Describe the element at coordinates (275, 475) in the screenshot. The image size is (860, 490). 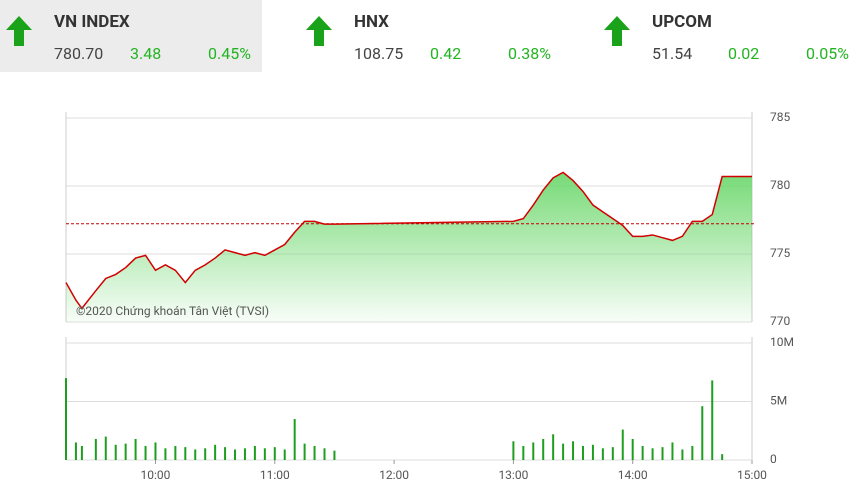
I see `x-tick-label: 11:00` at that location.